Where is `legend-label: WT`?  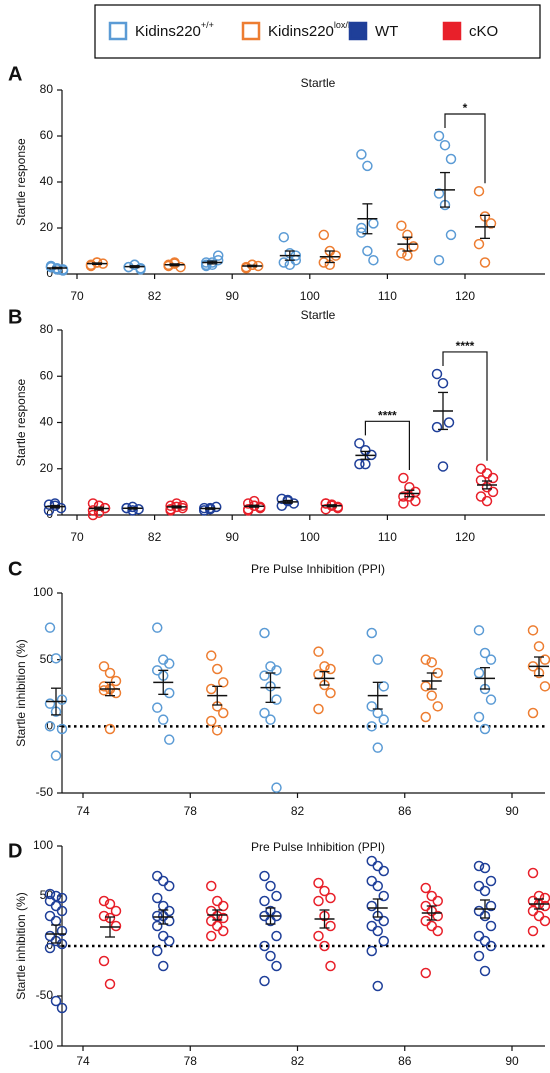 legend-label: WT is located at coordinates (386, 31).